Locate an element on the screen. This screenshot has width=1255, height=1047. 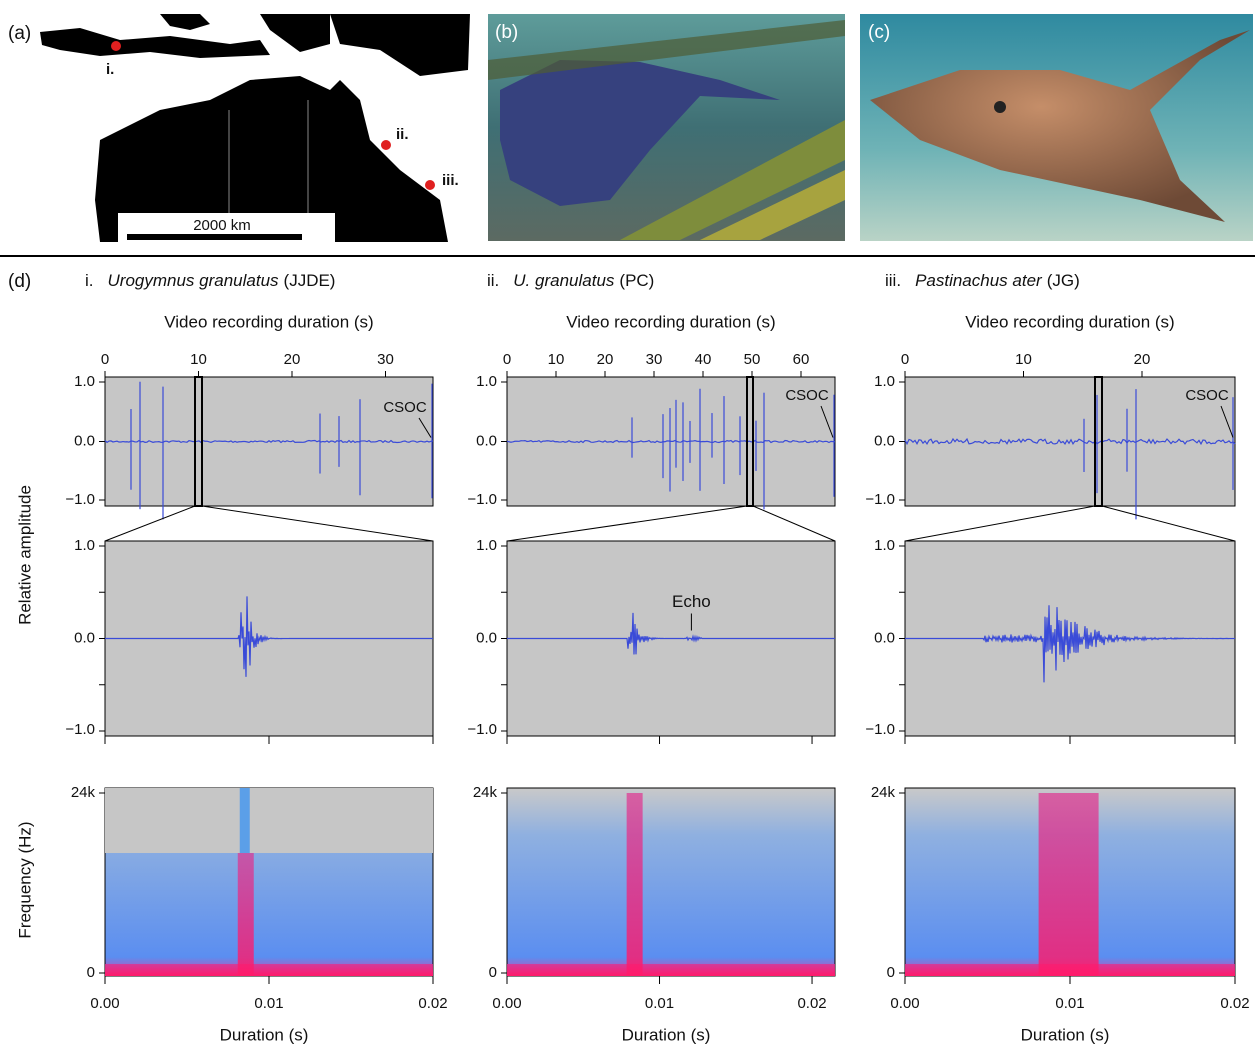
site-label: iii. is located at coordinates (450, 180).